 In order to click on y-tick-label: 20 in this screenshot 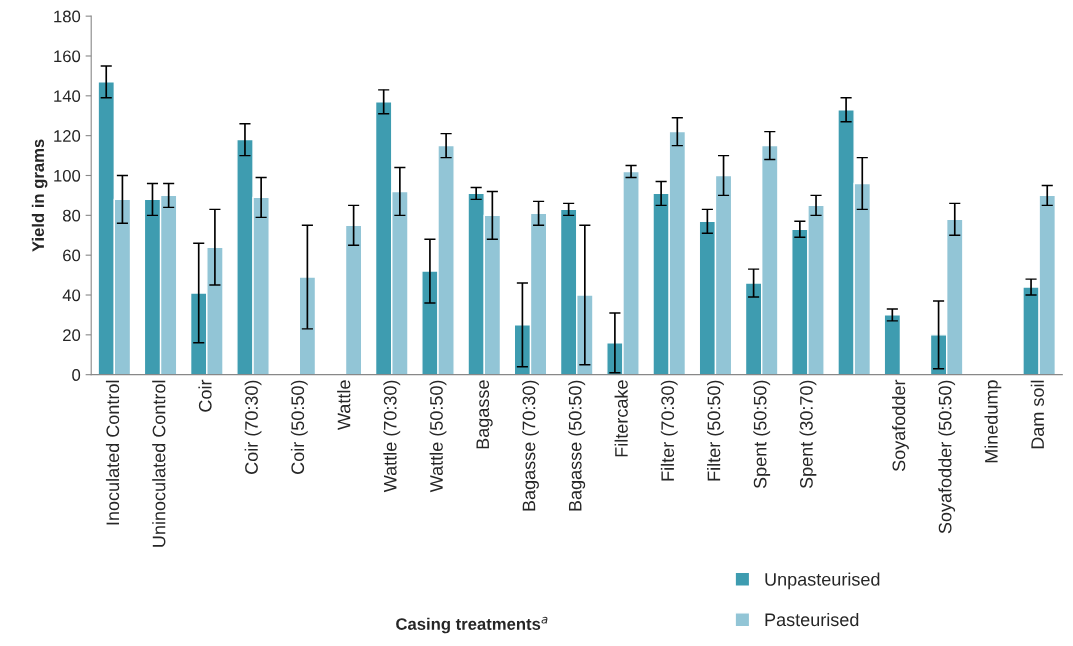, I will do `click(72, 335)`.